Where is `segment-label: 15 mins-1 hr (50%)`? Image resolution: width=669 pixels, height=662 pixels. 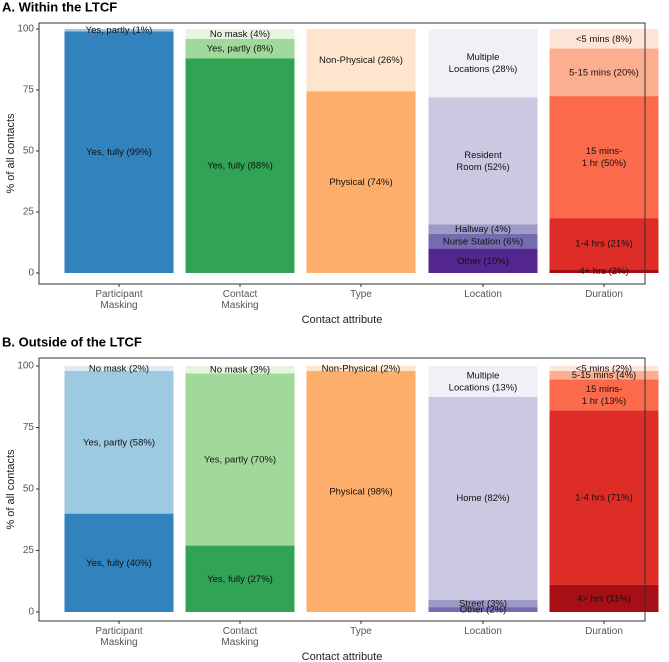 segment-label: 15 mins-1 hr (50%) is located at coordinates (604, 157).